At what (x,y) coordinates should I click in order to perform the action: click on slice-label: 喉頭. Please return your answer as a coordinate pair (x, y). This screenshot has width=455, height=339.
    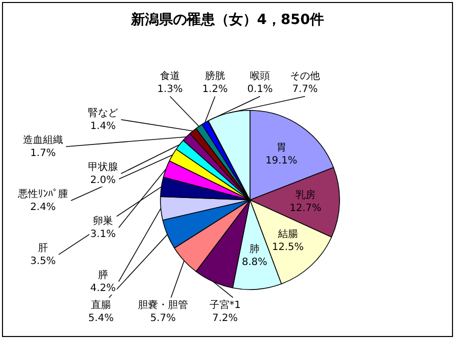
    Looking at the image, I should click on (260, 76).